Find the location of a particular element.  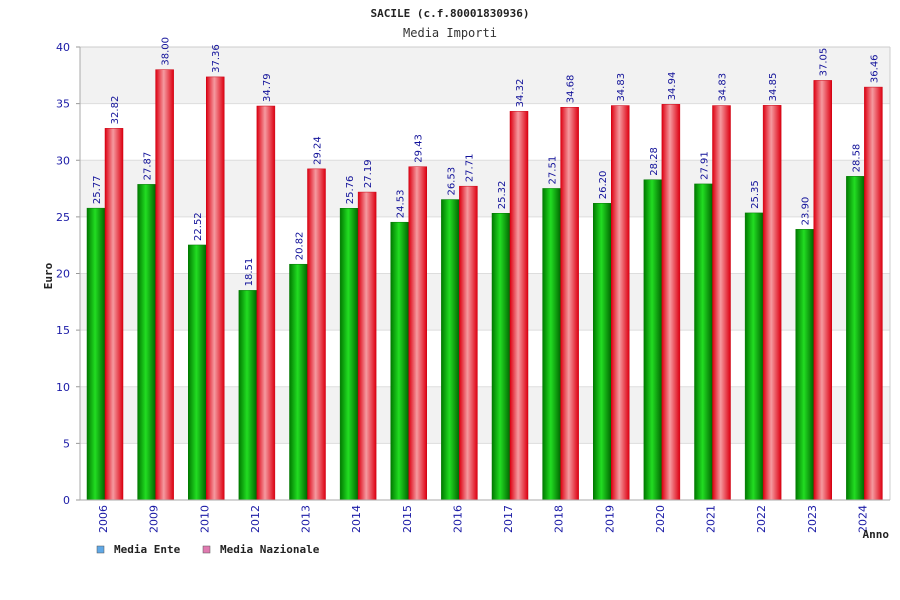

data-label: 34.79 is located at coordinates (267, 87).